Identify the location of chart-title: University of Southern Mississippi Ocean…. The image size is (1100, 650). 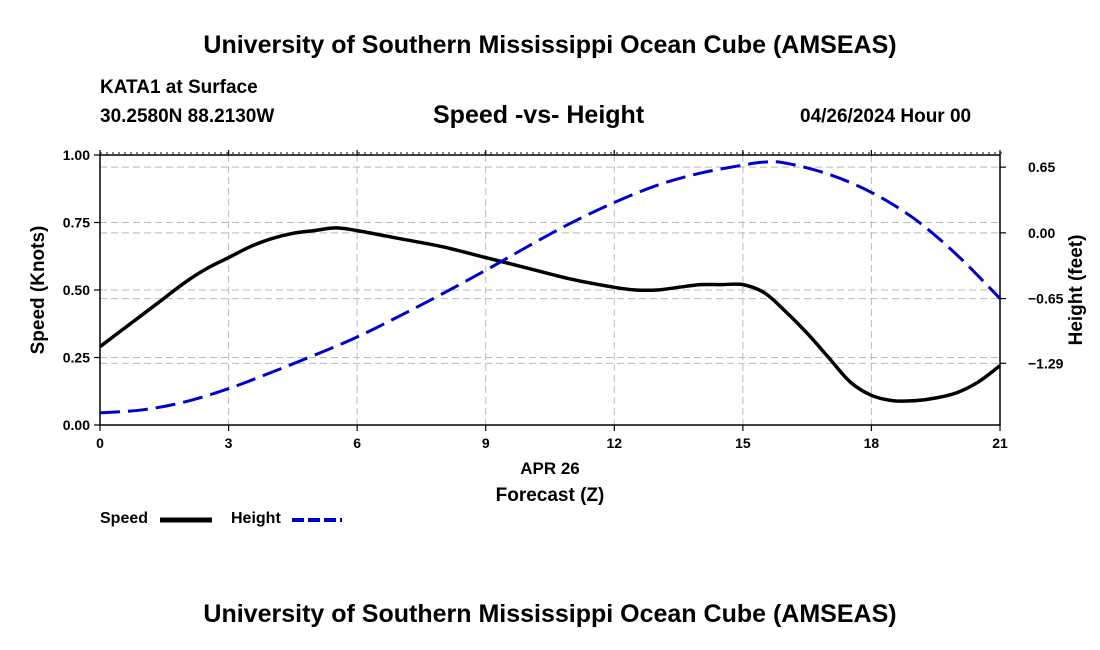
(550, 45).